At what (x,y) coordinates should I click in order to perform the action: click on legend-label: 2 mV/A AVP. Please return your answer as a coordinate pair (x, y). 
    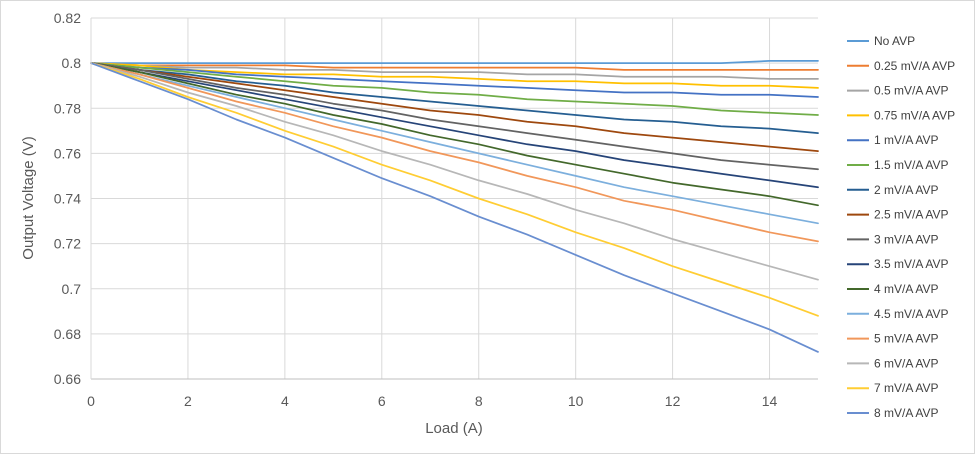
    Looking at the image, I should click on (906, 190).